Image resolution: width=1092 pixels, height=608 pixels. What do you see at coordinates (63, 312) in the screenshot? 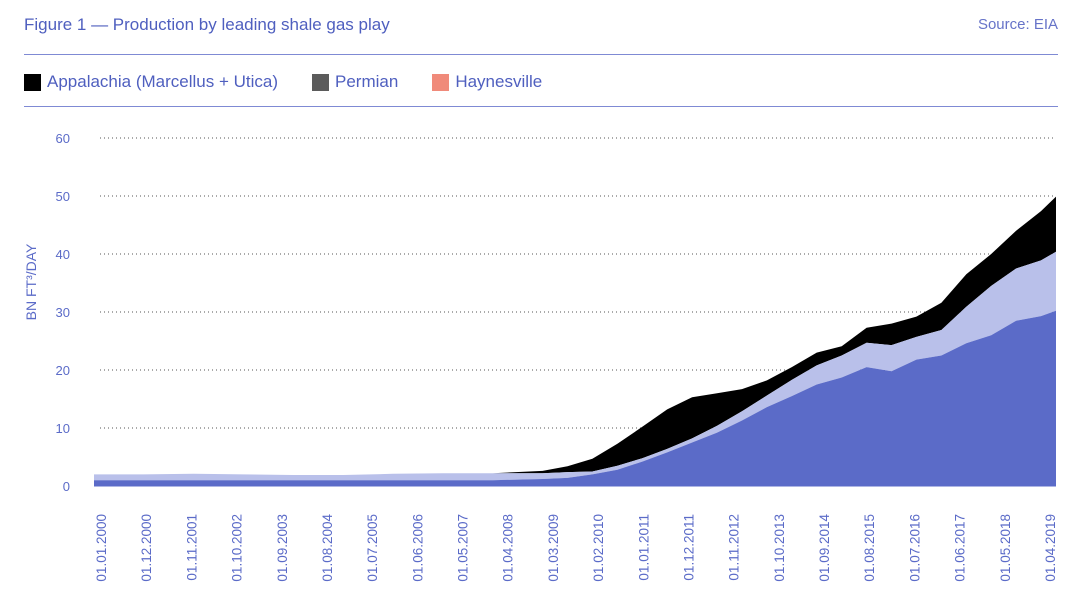
I see `y-tick-label: 30` at bounding box center [63, 312].